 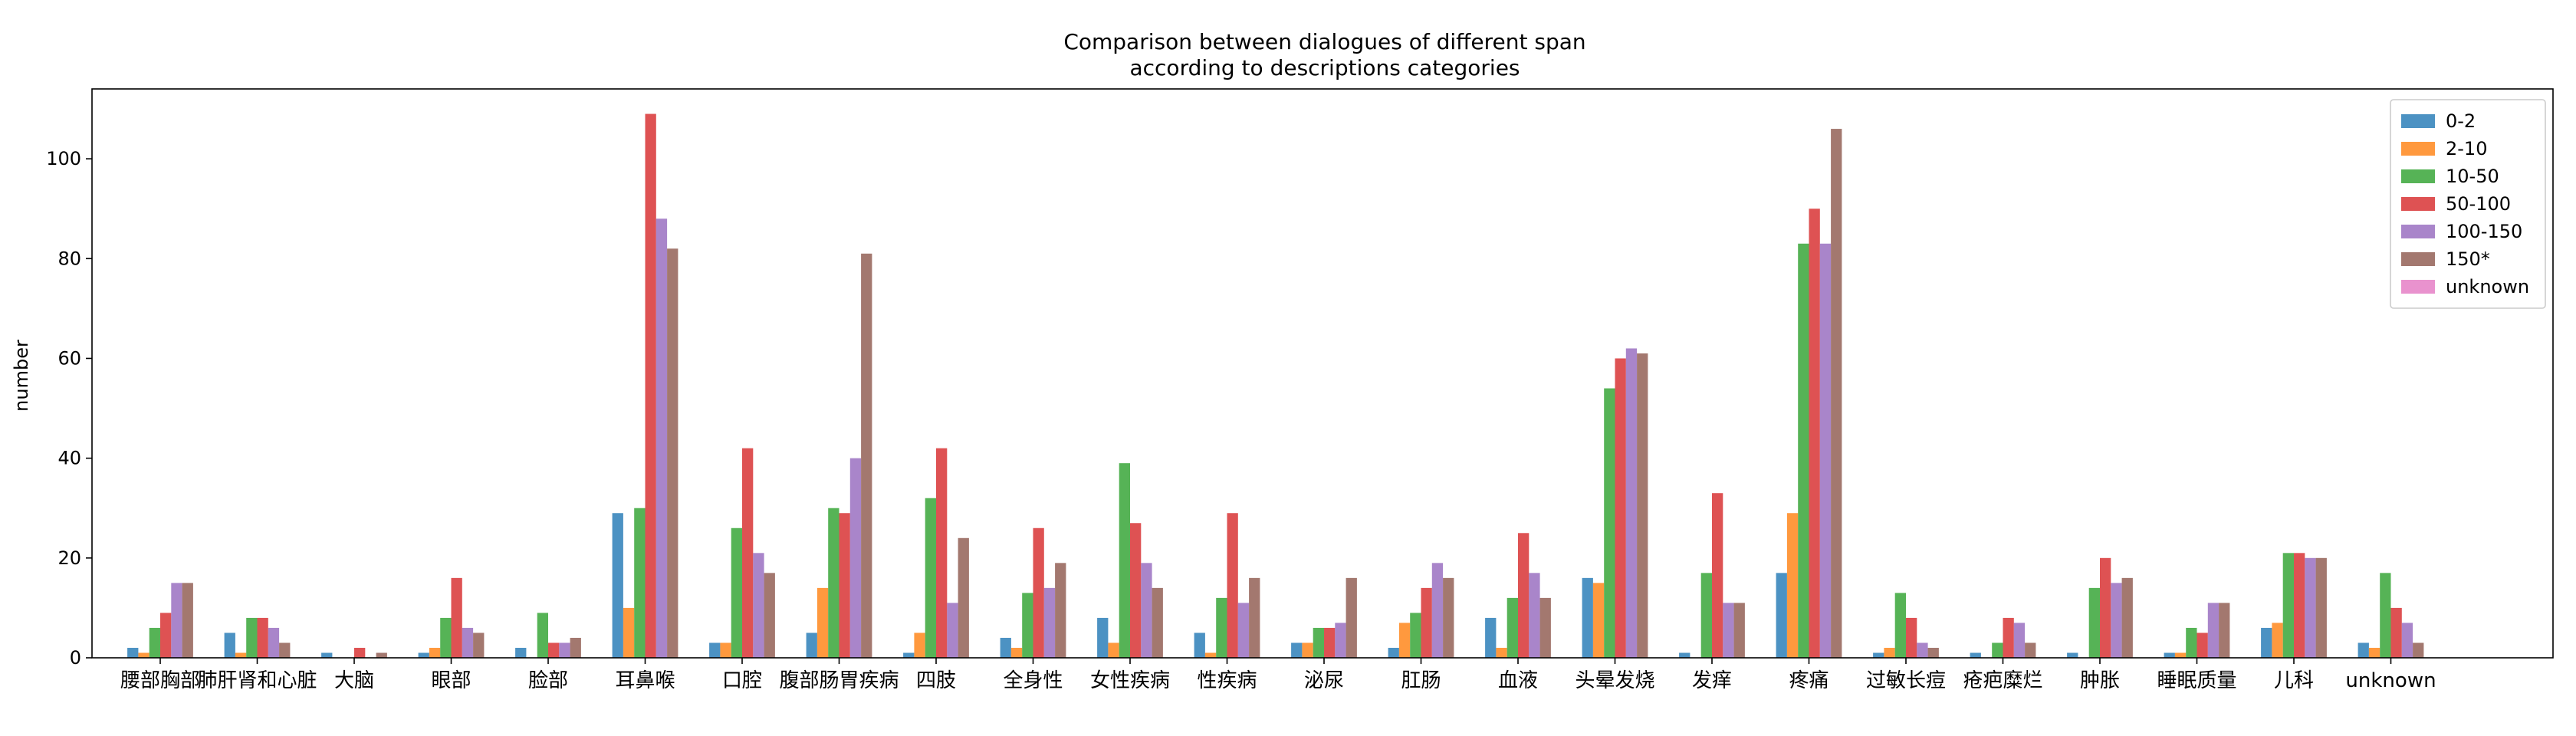 I want to click on x-tick-label: 女性疾病, so click(x=1130, y=680).